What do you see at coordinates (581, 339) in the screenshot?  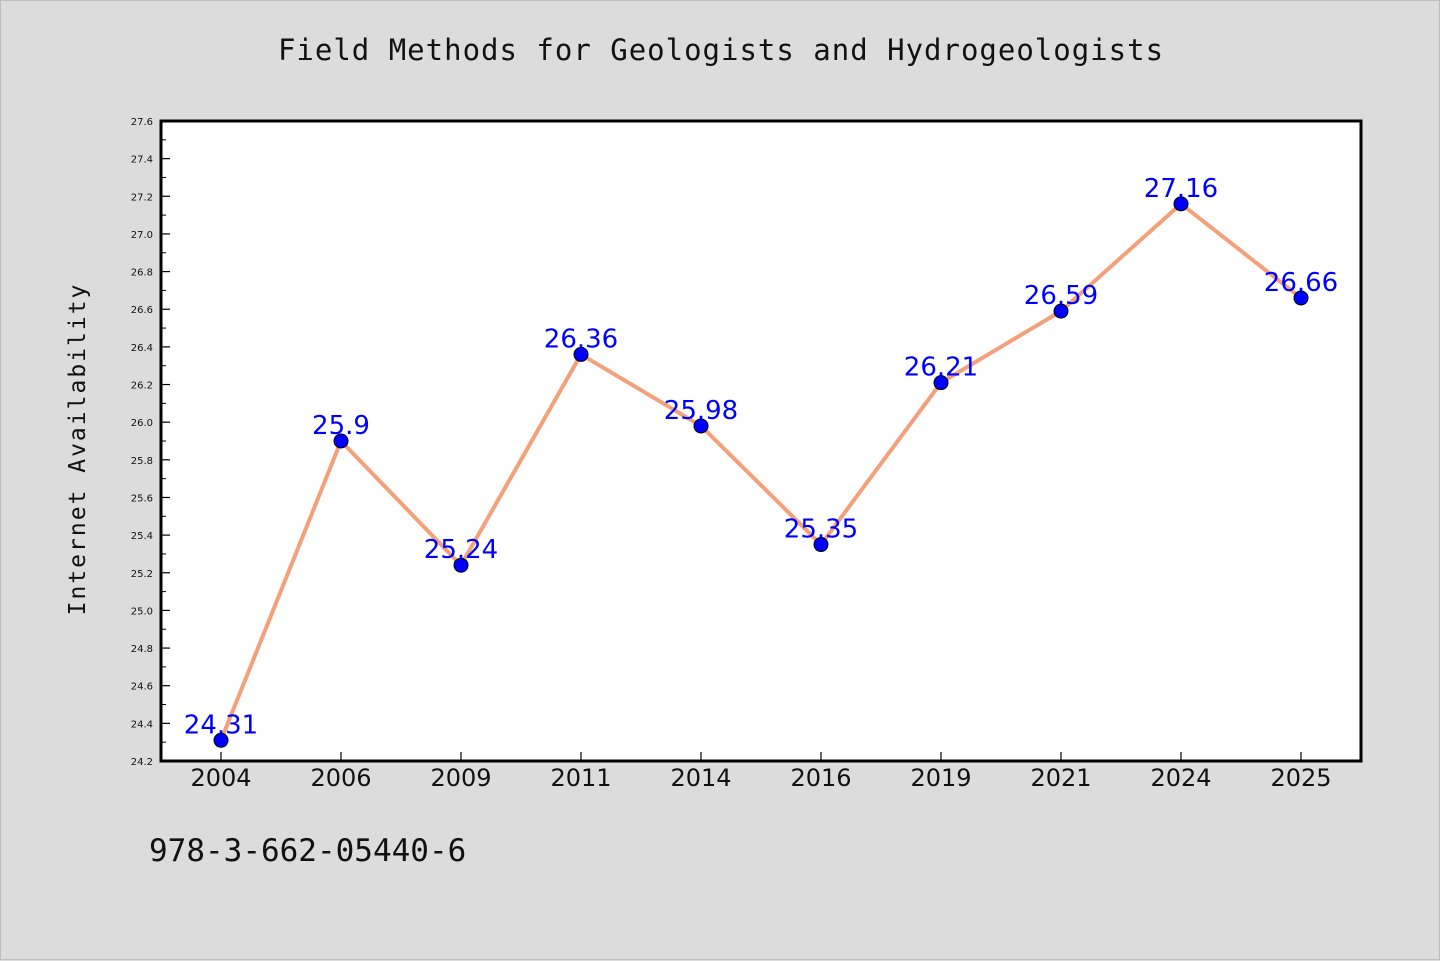 I see `data-label: 26.36` at bounding box center [581, 339].